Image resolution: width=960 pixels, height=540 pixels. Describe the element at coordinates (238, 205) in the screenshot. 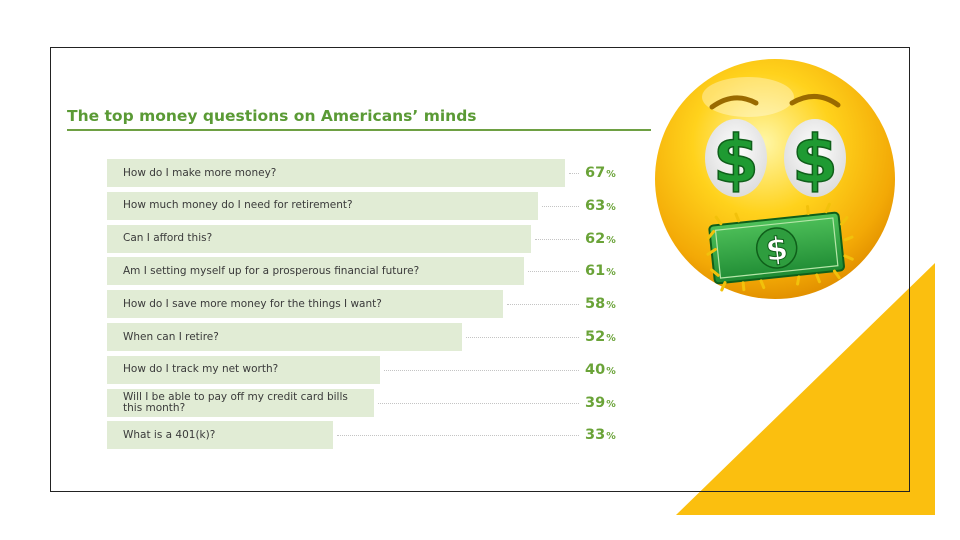

I see `bar-label: How much money do I need for retirement?` at that location.